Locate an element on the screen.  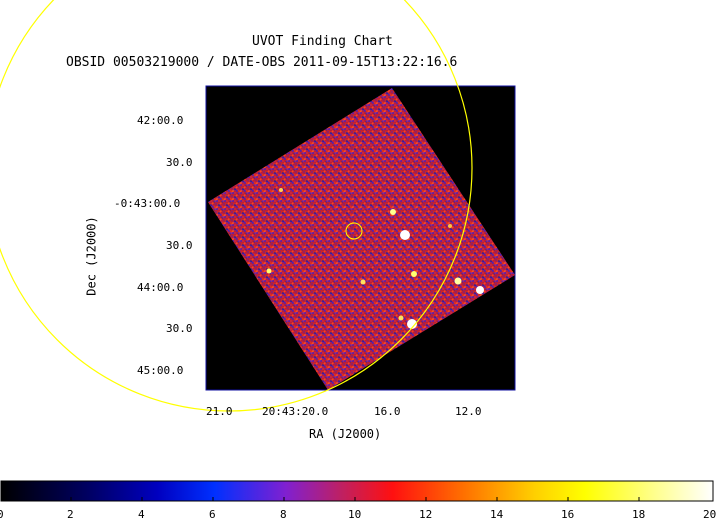
colorbar-tick-label: 4 is located at coordinates (141, 514).